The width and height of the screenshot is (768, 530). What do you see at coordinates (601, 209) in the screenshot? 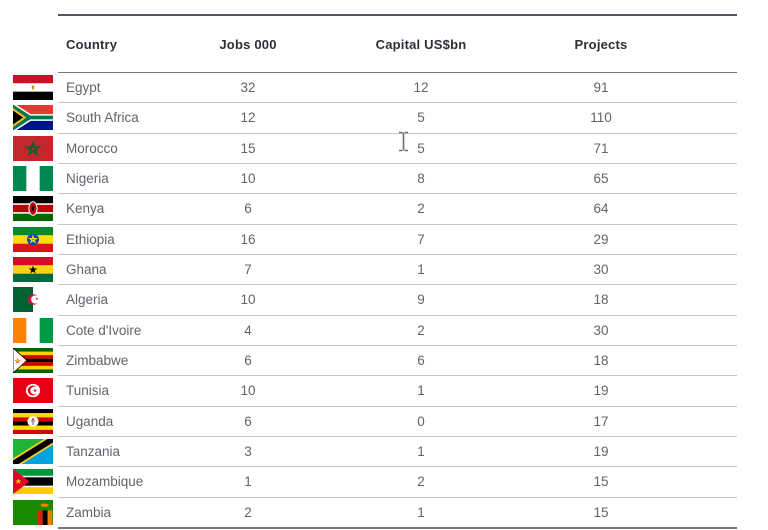
I see `projects-cell: 64` at bounding box center [601, 209].